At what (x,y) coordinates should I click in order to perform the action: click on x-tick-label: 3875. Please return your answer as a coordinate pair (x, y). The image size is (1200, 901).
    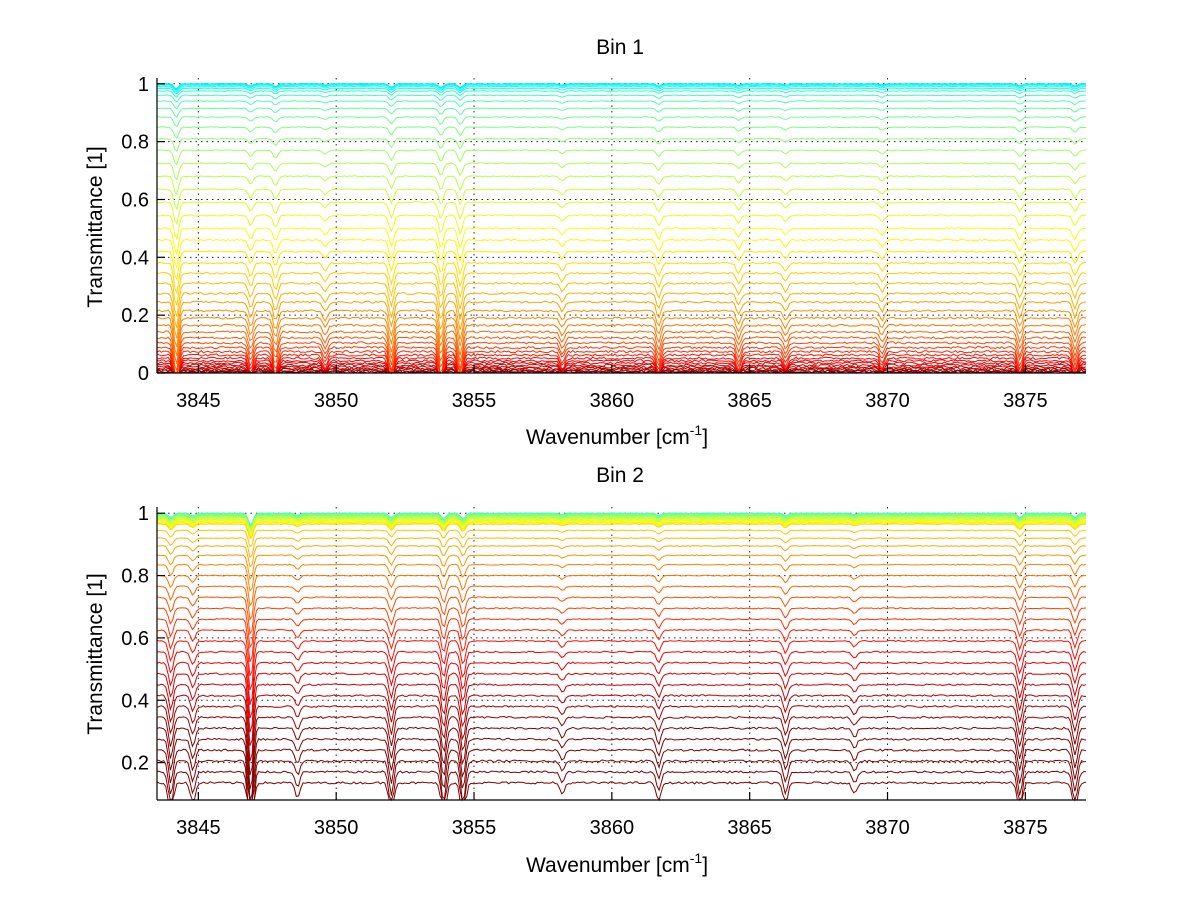
    Looking at the image, I should click on (1025, 401).